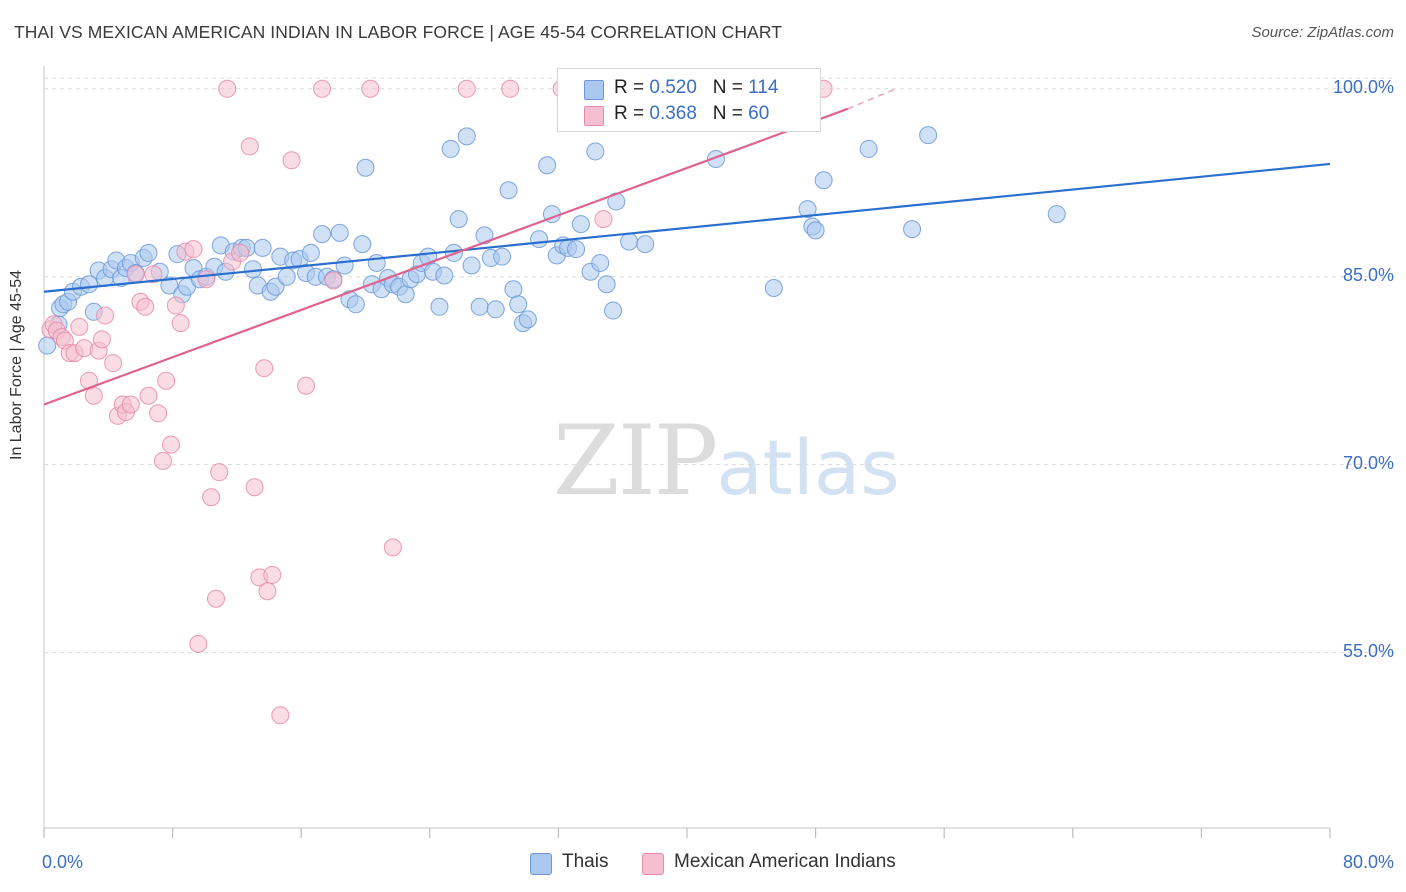 This screenshot has height=892, width=1406. What do you see at coordinates (585, 861) in the screenshot?
I see `bottom-legend-label-thais: Thais` at bounding box center [585, 861].